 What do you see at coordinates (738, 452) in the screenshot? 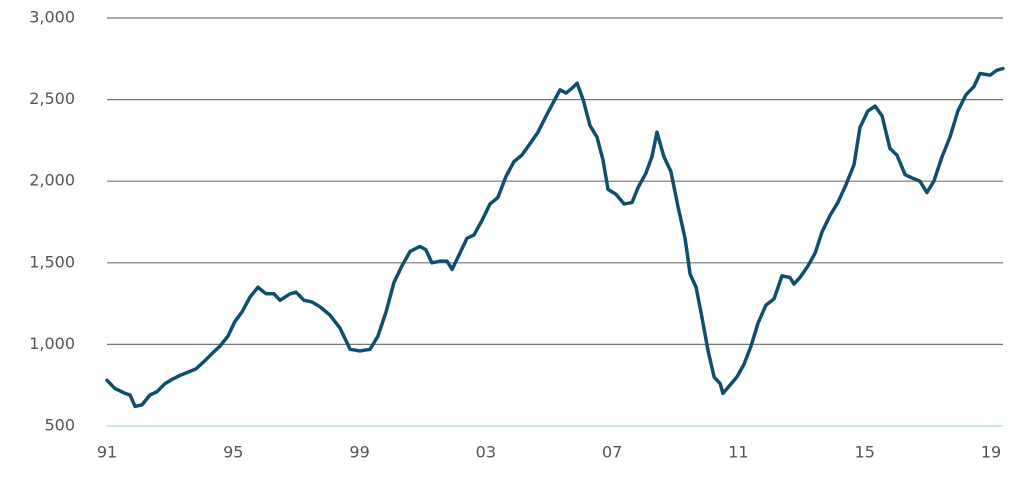
I see `x-tick-label: 11` at bounding box center [738, 452].